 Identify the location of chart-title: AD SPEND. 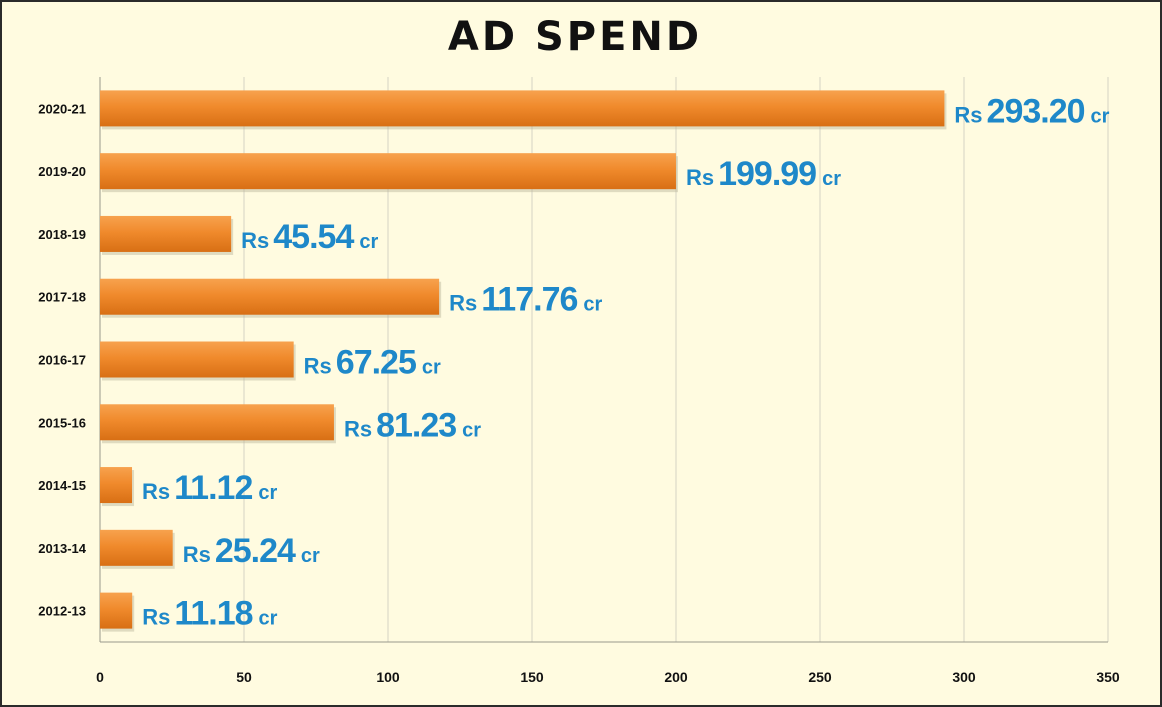
(575, 37).